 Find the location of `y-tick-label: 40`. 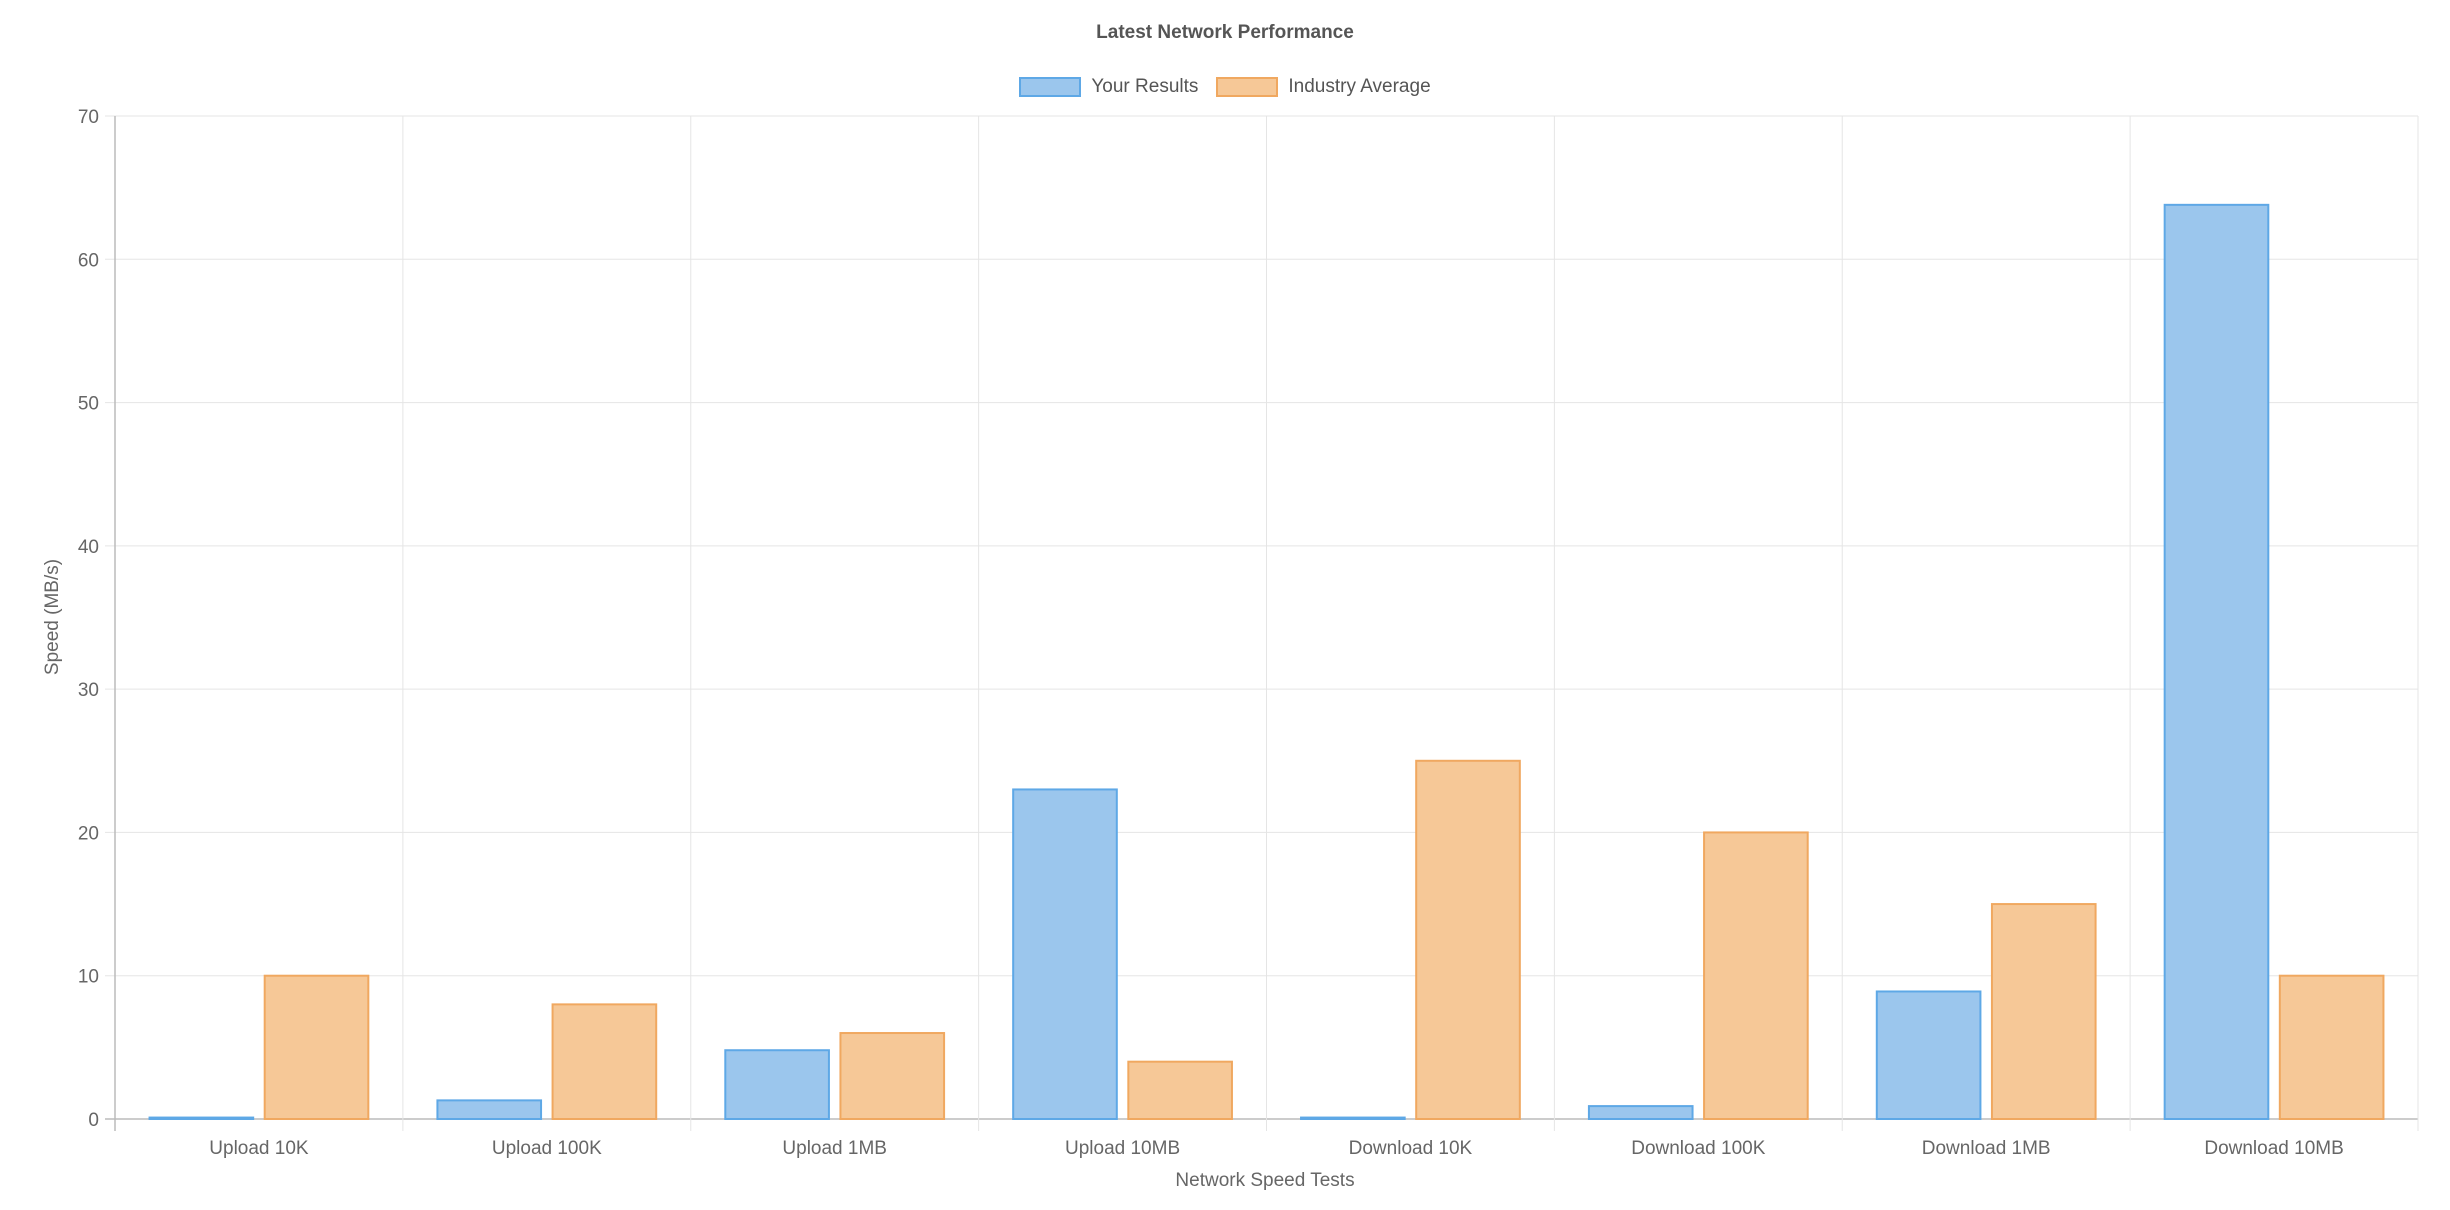

y-tick-label: 40 is located at coordinates (88, 547).